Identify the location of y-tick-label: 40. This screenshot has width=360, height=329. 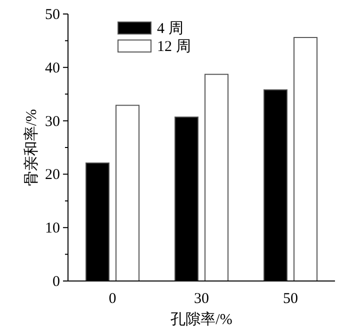
(52, 68).